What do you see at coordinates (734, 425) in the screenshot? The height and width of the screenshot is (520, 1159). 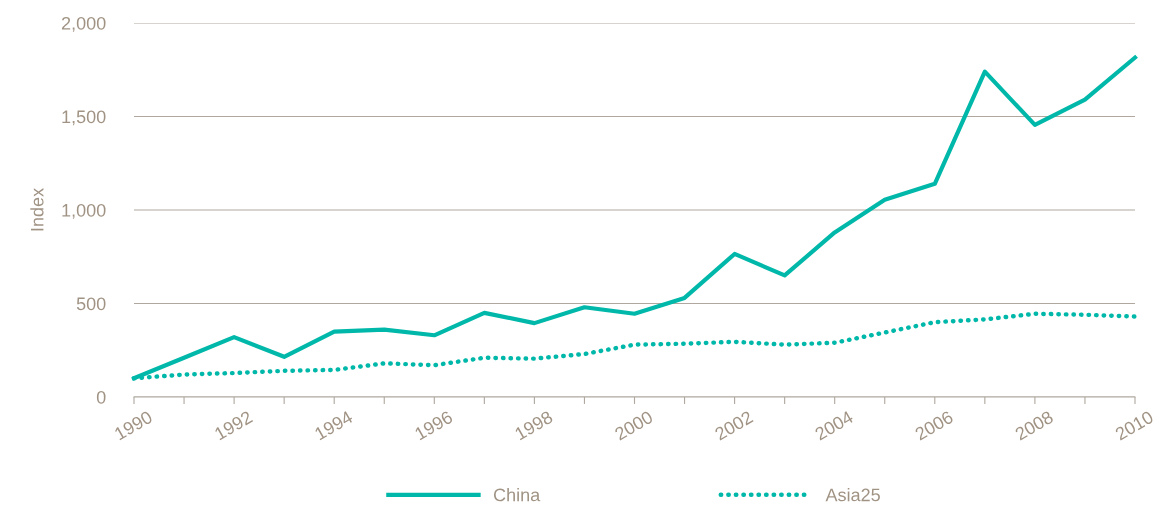 I see `x-tick-label: 2002` at bounding box center [734, 425].